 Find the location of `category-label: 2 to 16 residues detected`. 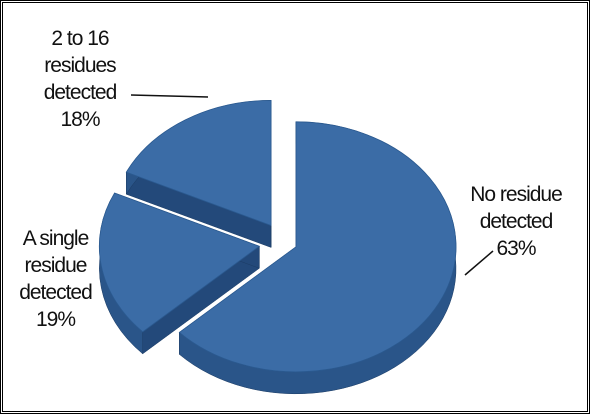

category-label: 2 to 16 residues detected is located at coordinates (80, 65).